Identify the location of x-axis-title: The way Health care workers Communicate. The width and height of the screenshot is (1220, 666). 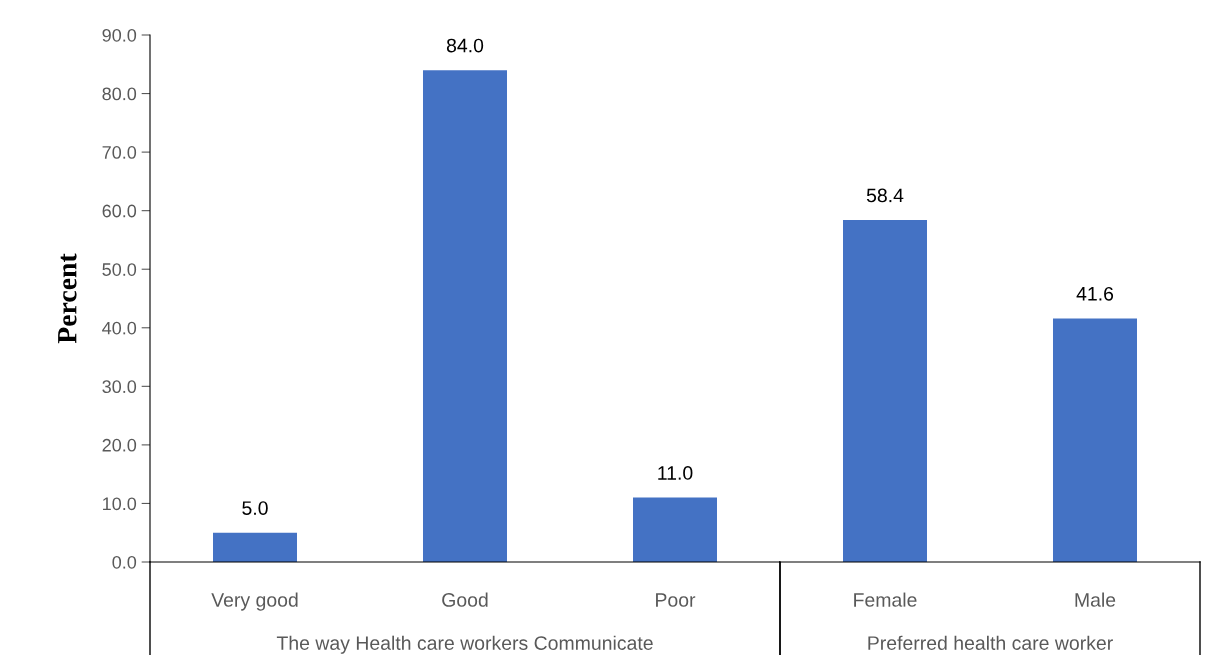
(464, 644).